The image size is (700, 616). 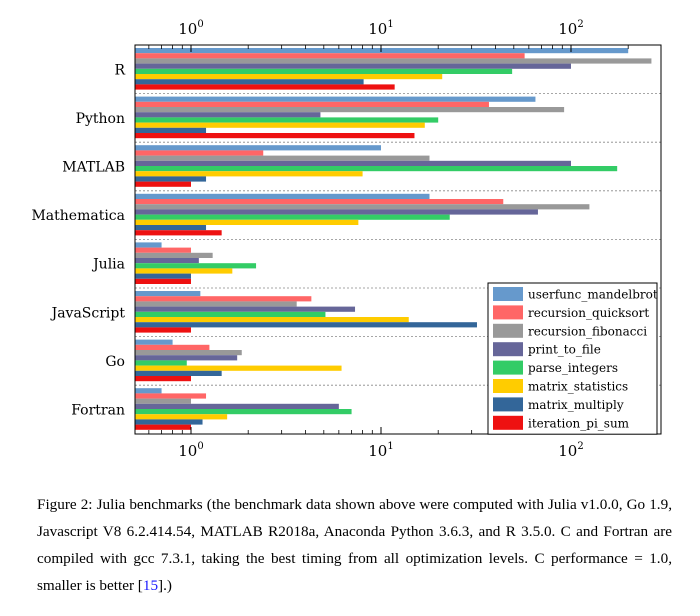 I want to click on bar-julia-parse-integers, so click(x=196, y=266).